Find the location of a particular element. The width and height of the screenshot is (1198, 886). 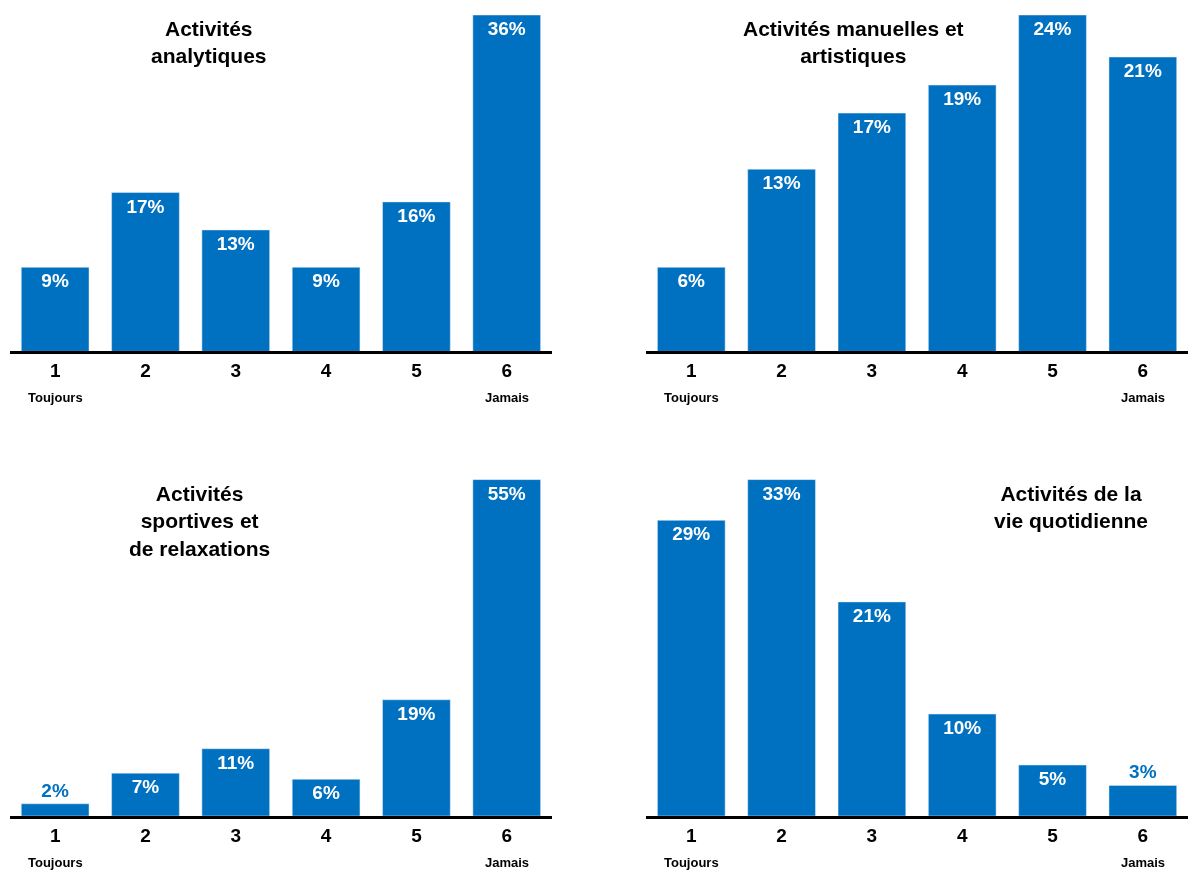

data-label: 24% is located at coordinates (1052, 28).